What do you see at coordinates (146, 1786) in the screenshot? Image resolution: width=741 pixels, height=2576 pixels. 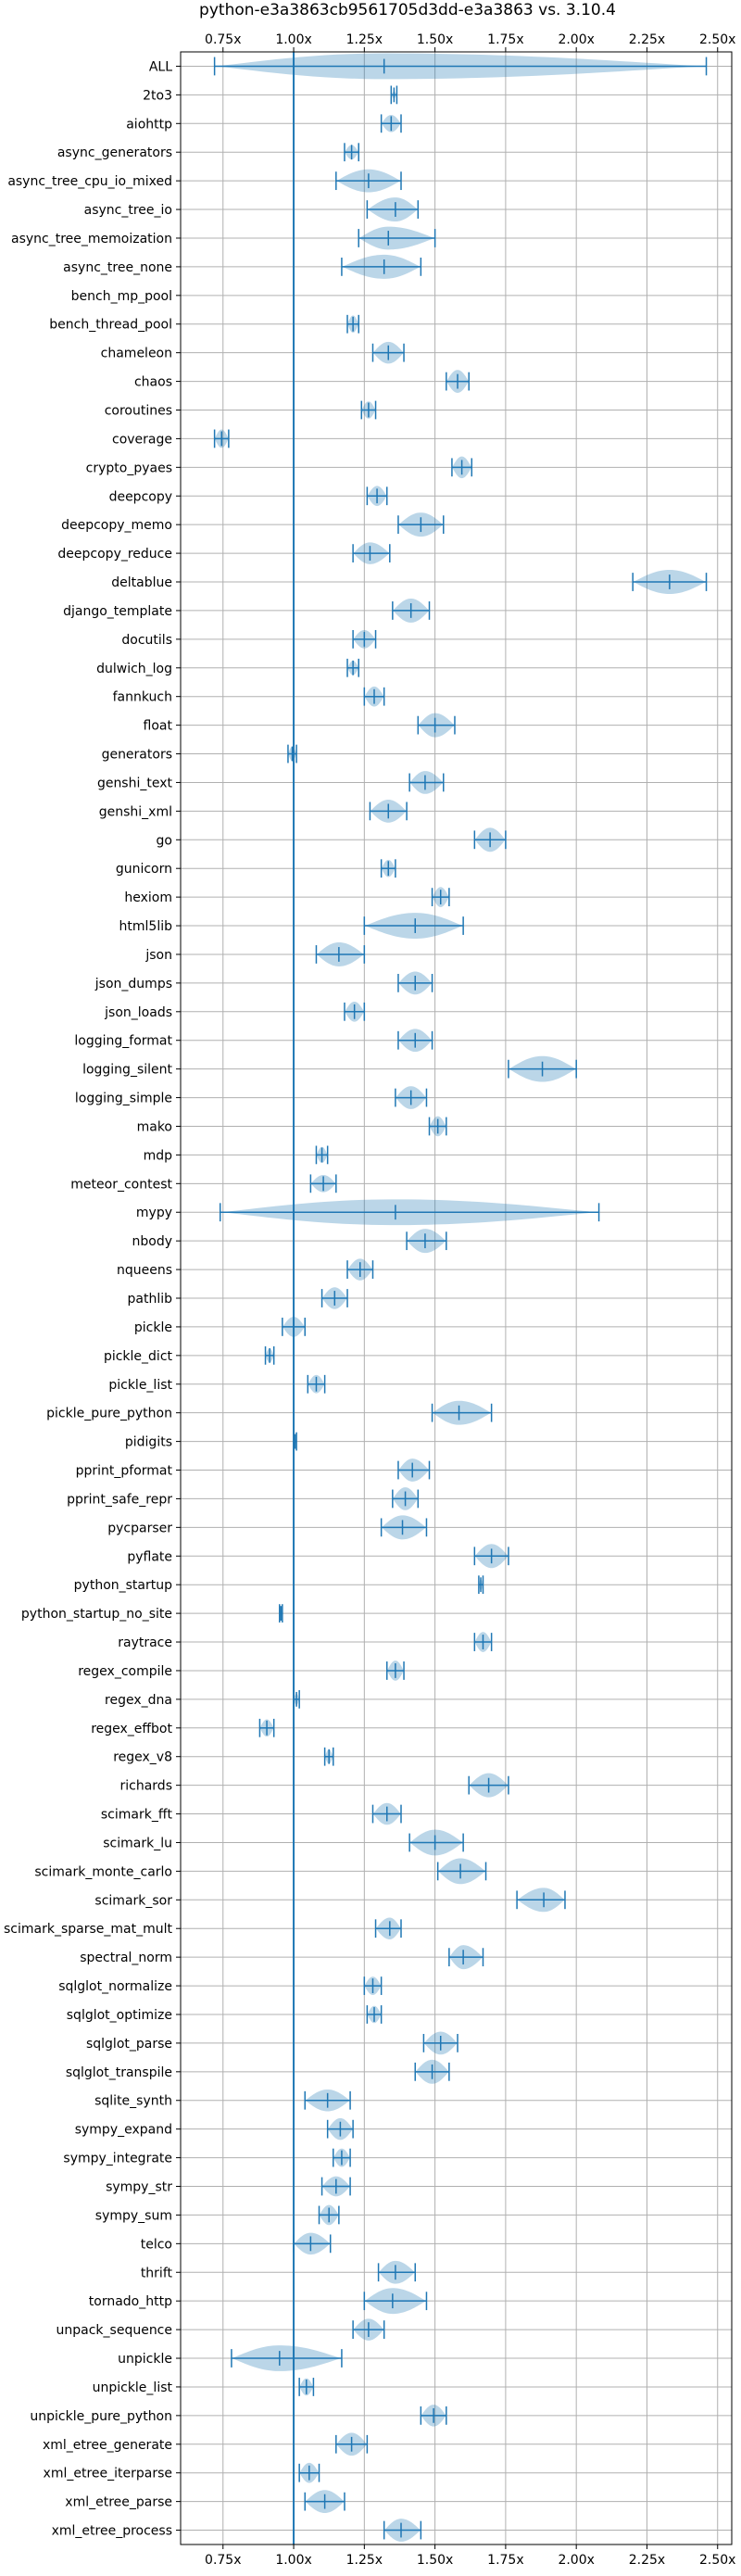 I see `benchmark-label: richards` at bounding box center [146, 1786].